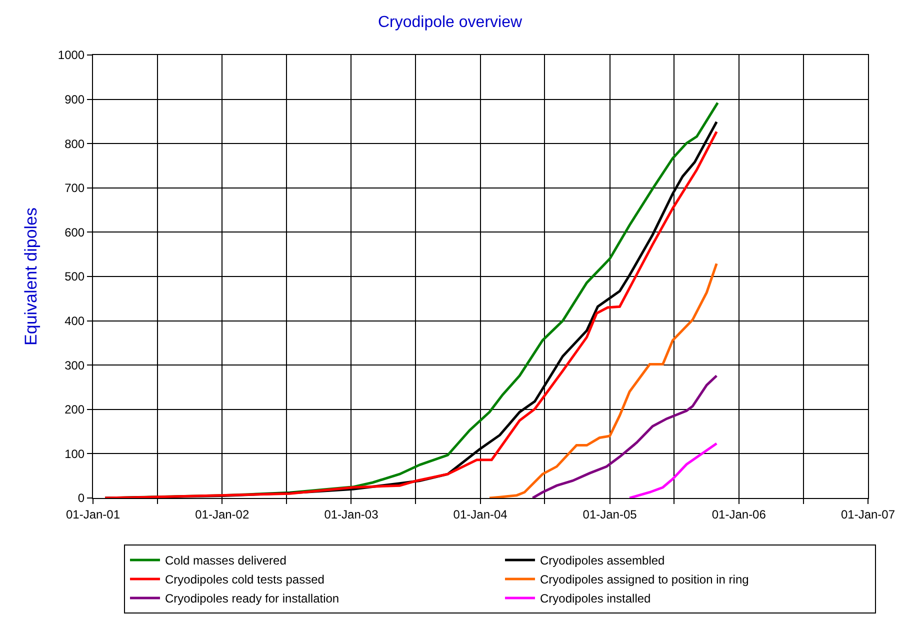 The image size is (900, 626). Describe the element at coordinates (222, 514) in the screenshot. I see `x-tick-label: 01-Jan-02` at that location.